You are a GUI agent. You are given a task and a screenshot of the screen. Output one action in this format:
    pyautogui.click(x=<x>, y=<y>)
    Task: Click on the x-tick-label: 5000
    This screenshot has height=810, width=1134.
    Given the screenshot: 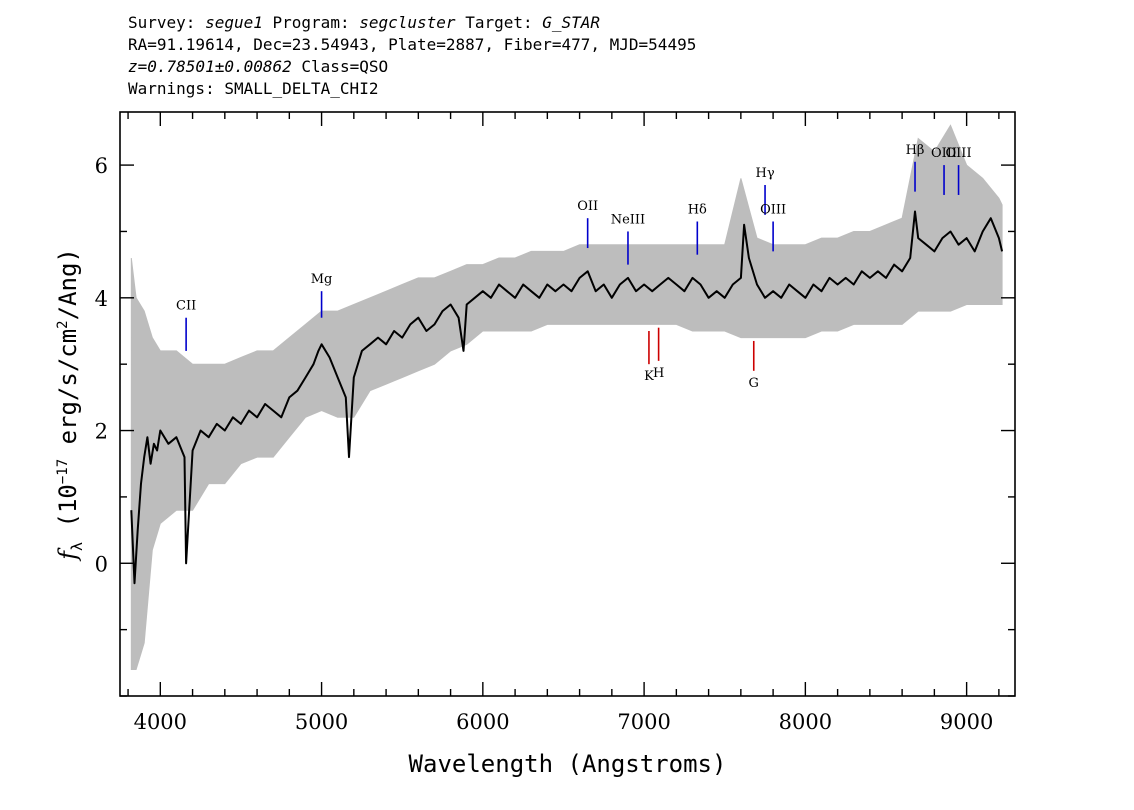 What is the action you would take?
    pyautogui.click(x=321, y=722)
    